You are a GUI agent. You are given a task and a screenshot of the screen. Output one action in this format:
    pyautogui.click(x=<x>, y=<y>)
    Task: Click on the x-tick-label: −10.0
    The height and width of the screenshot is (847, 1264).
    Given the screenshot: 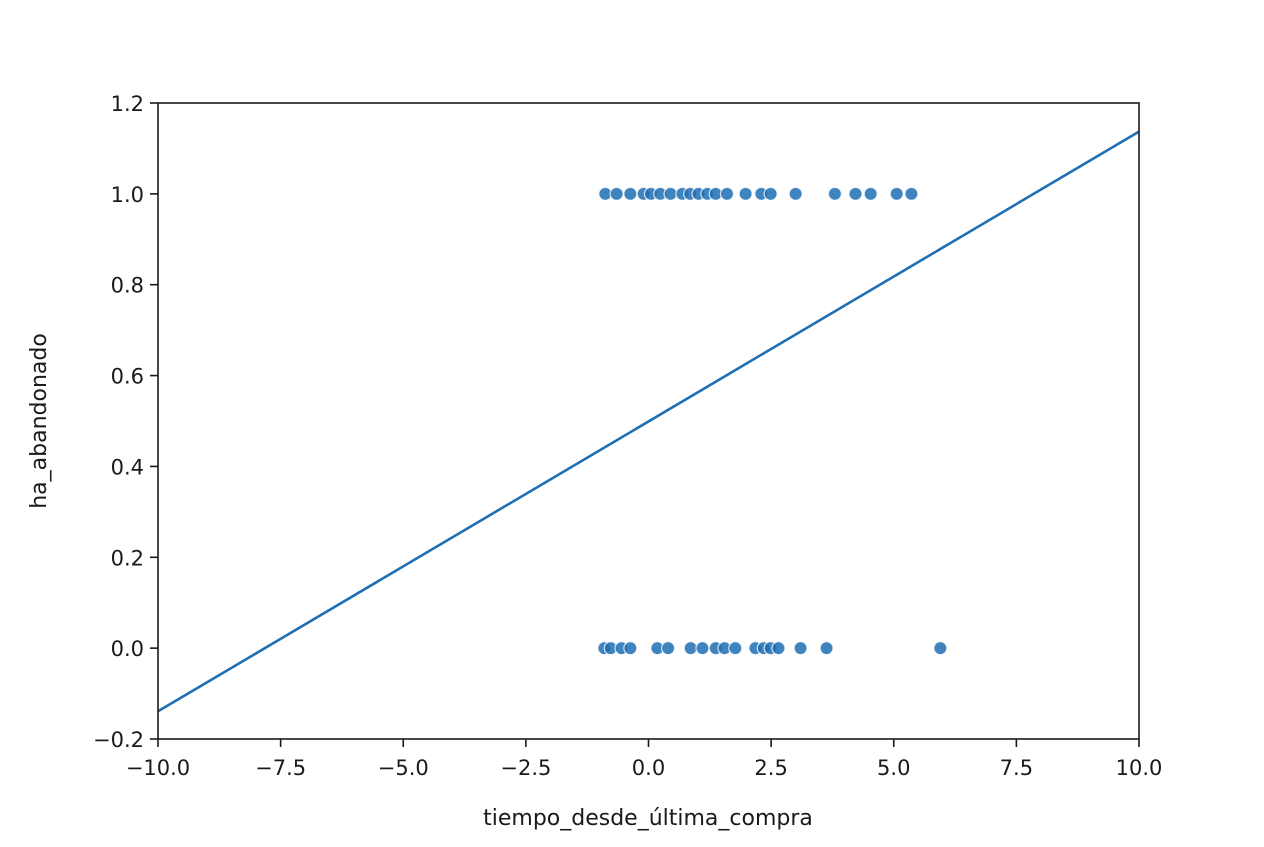 What is the action you would take?
    pyautogui.click(x=158, y=768)
    